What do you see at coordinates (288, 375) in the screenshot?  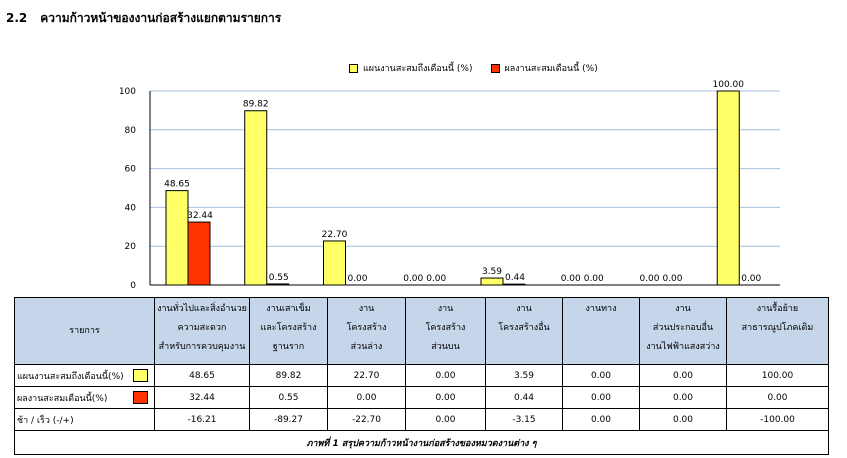 I see `table-cell: 89.82` at bounding box center [288, 375].